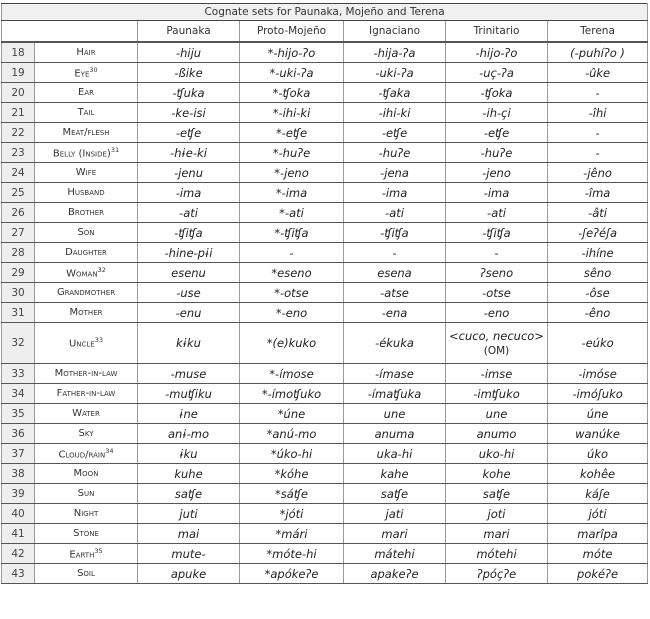  Describe the element at coordinates (291, 232) in the screenshot. I see `form-cell: *-ʧiʧa` at that location.